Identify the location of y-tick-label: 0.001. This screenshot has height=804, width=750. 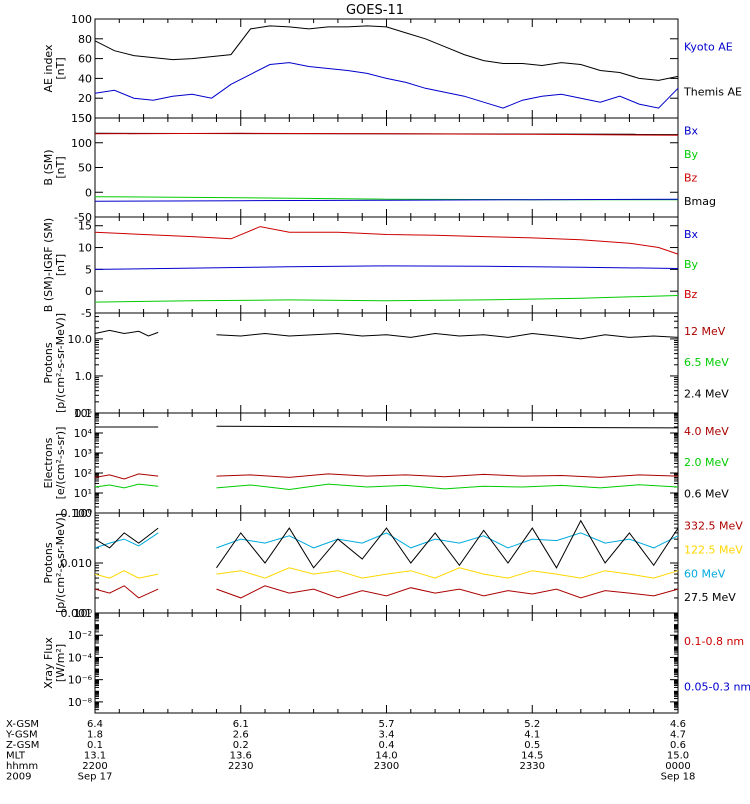
(77, 613).